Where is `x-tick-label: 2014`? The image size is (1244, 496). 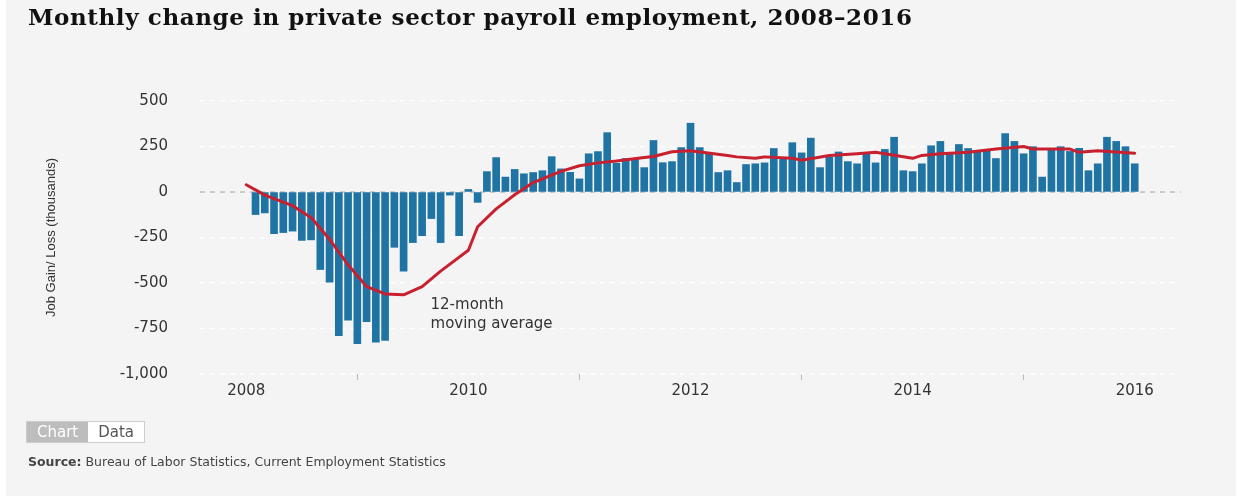
x-tick-label: 2014 is located at coordinates (912, 389).